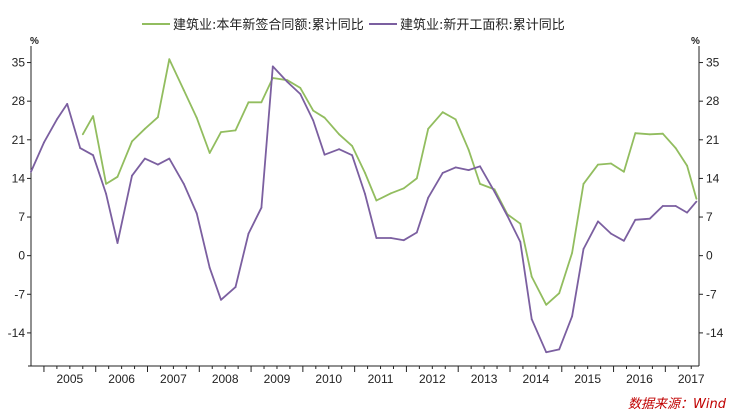 Image resolution: width=735 pixels, height=418 pixels. What do you see at coordinates (19, 178) in the screenshot?
I see `y-tick-label-left: 14` at bounding box center [19, 178].